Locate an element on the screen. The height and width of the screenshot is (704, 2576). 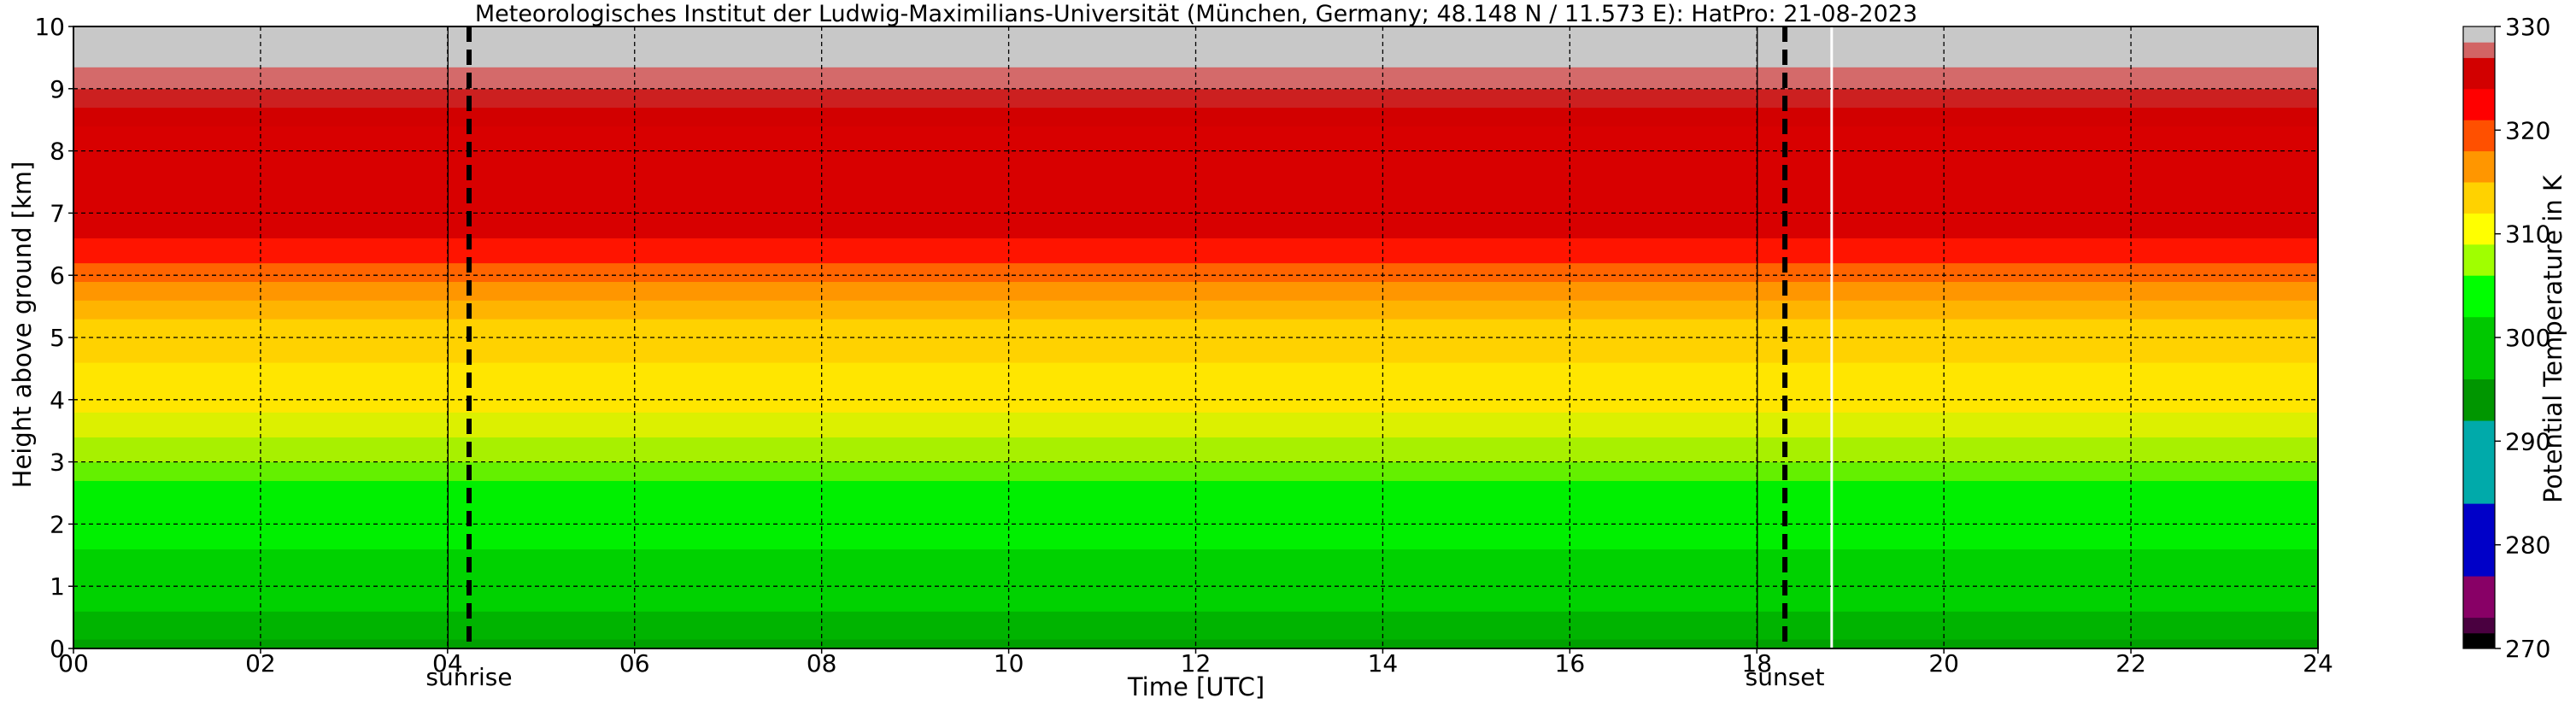
y-tick-label: 2 is located at coordinates (57, 524).